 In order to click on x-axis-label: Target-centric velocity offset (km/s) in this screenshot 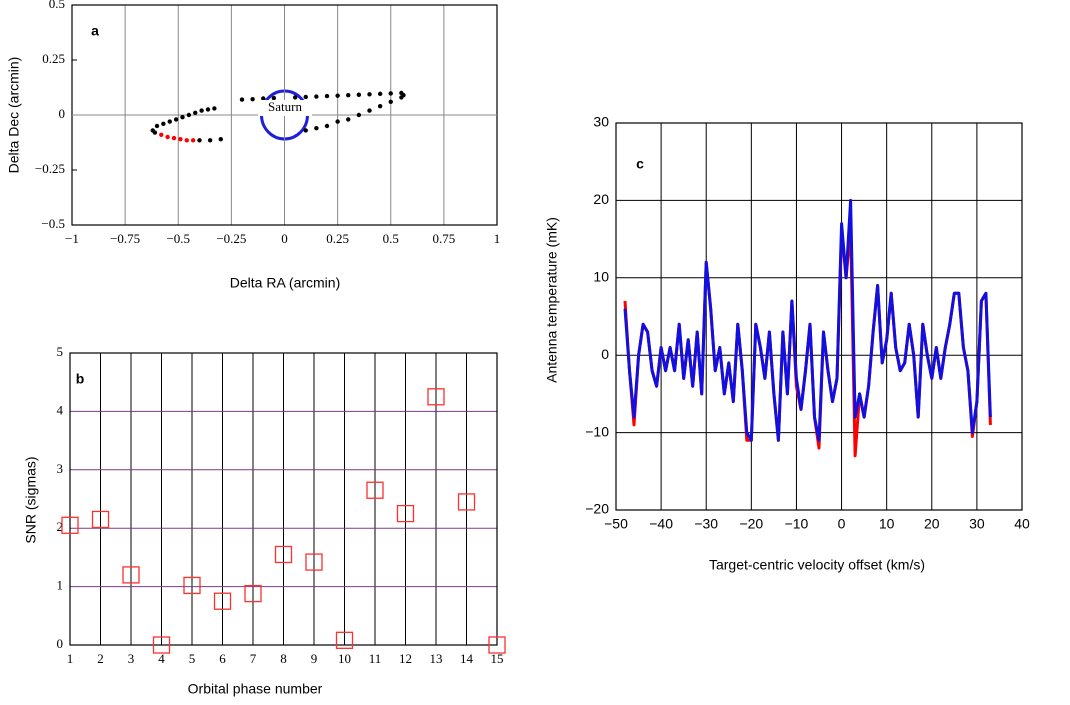, I will do `click(817, 565)`.